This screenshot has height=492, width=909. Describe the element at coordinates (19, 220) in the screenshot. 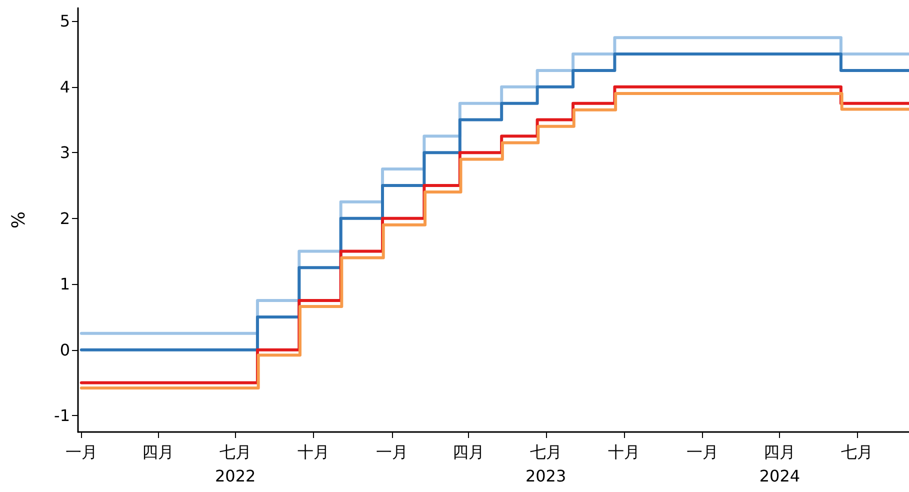

I see `y-axis-title: %` at that location.